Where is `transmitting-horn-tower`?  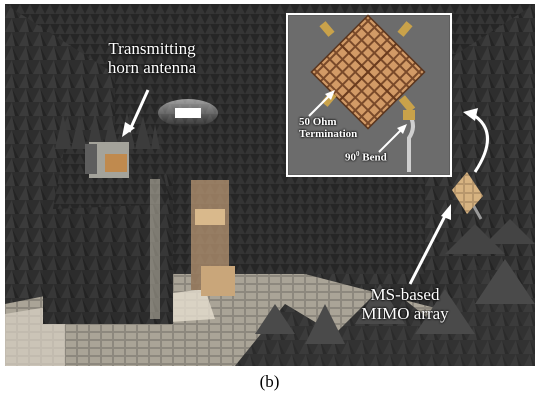 transmitting-horn-tower is located at coordinates (108, 218).